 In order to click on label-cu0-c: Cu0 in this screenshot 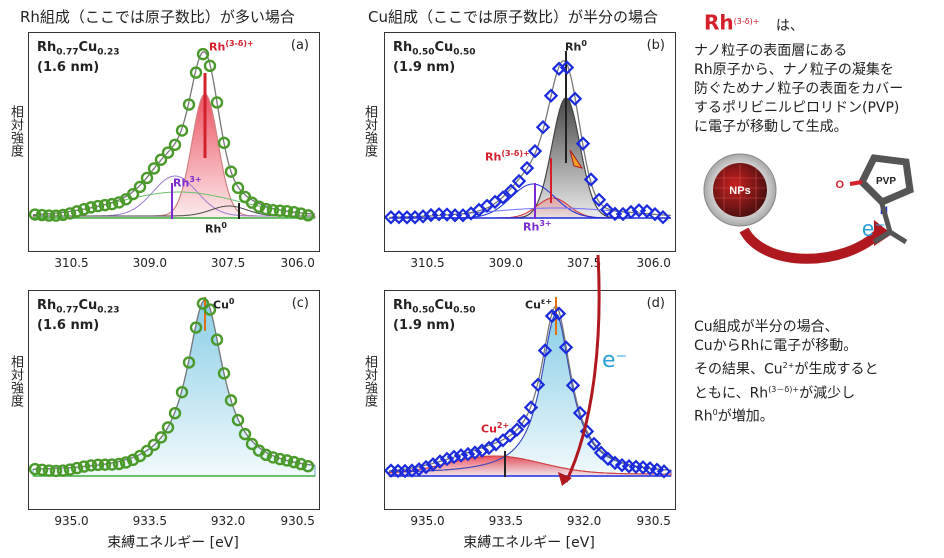, I will do `click(224, 304)`.